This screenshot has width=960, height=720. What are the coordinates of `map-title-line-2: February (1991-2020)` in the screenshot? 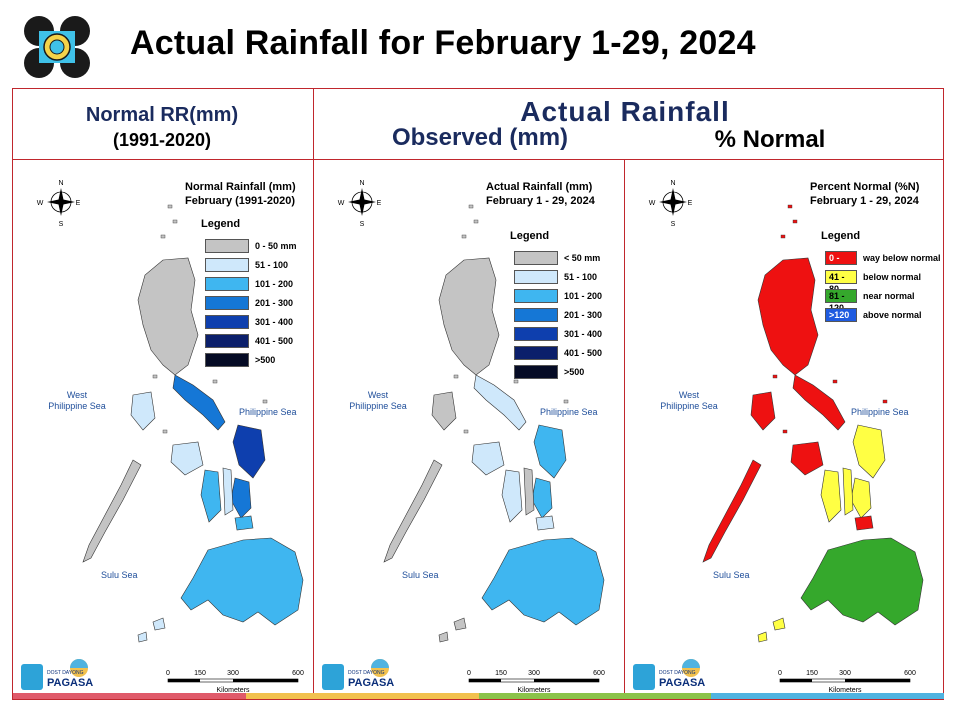 It's located at (240, 201).